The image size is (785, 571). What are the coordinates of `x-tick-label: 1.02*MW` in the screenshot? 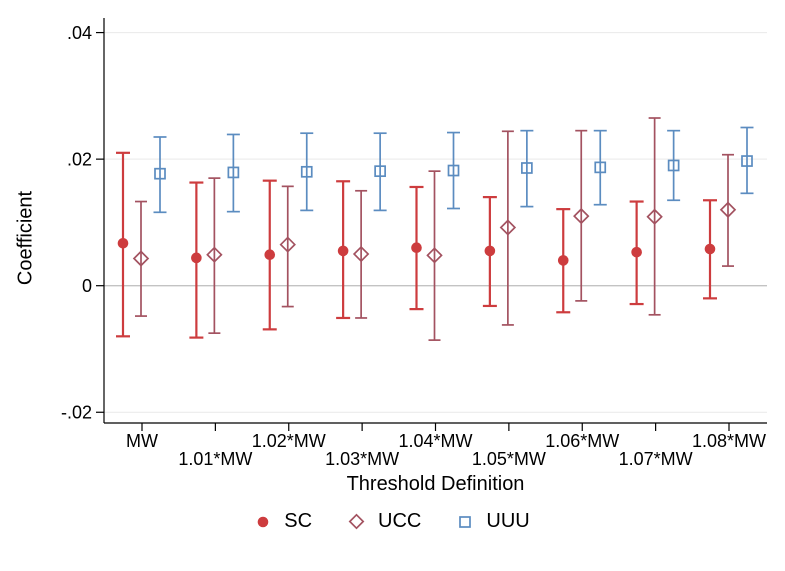 It's located at (289, 441).